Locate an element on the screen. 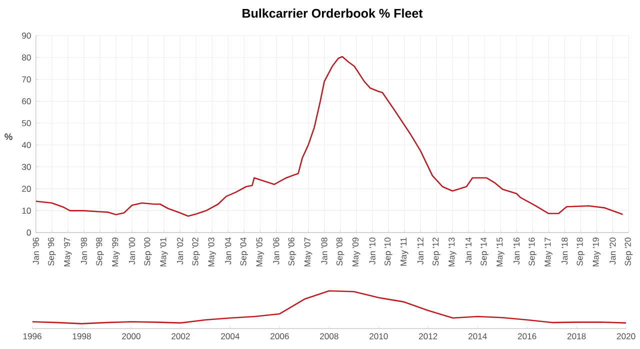  x-tick-label: 1998 is located at coordinates (81, 336).